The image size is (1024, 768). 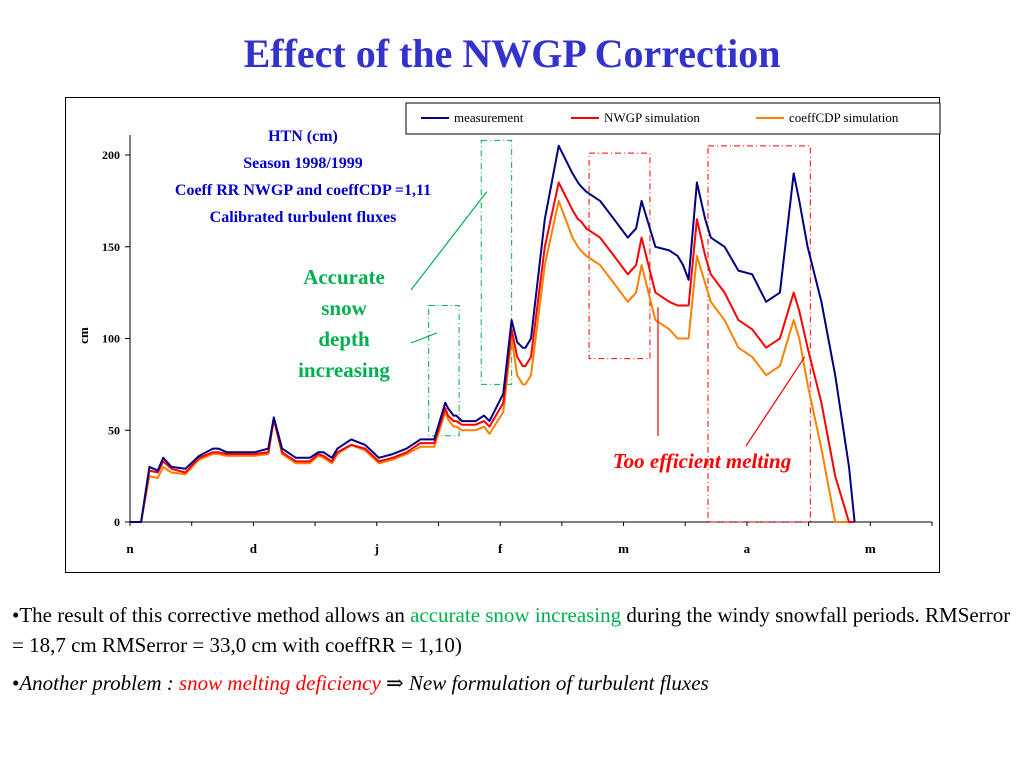 What do you see at coordinates (303, 217) in the screenshot?
I see `chart-info-line: Calibrated turbulent fluxes` at bounding box center [303, 217].